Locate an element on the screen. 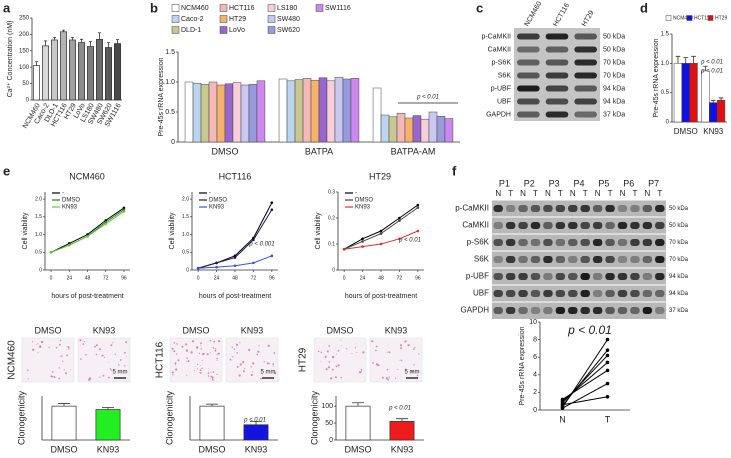 The width and height of the screenshot is (731, 458). line is located at coordinates (585, 384).